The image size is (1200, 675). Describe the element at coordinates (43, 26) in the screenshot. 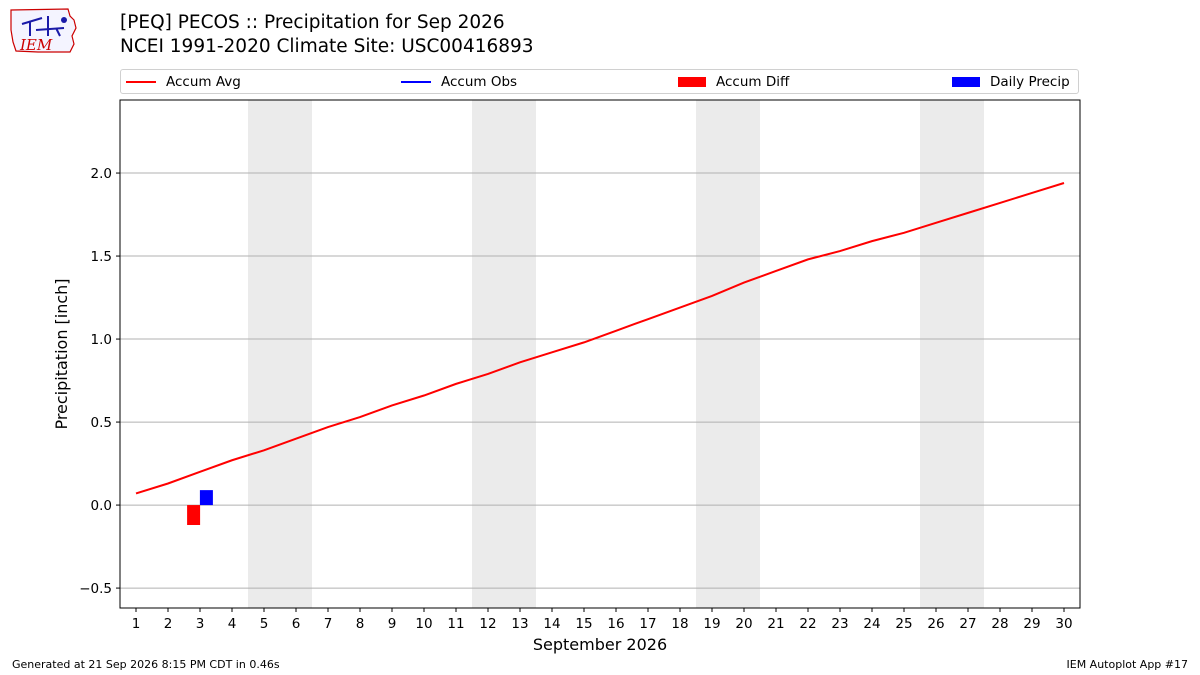

I see `weather-station-icon` at that location.